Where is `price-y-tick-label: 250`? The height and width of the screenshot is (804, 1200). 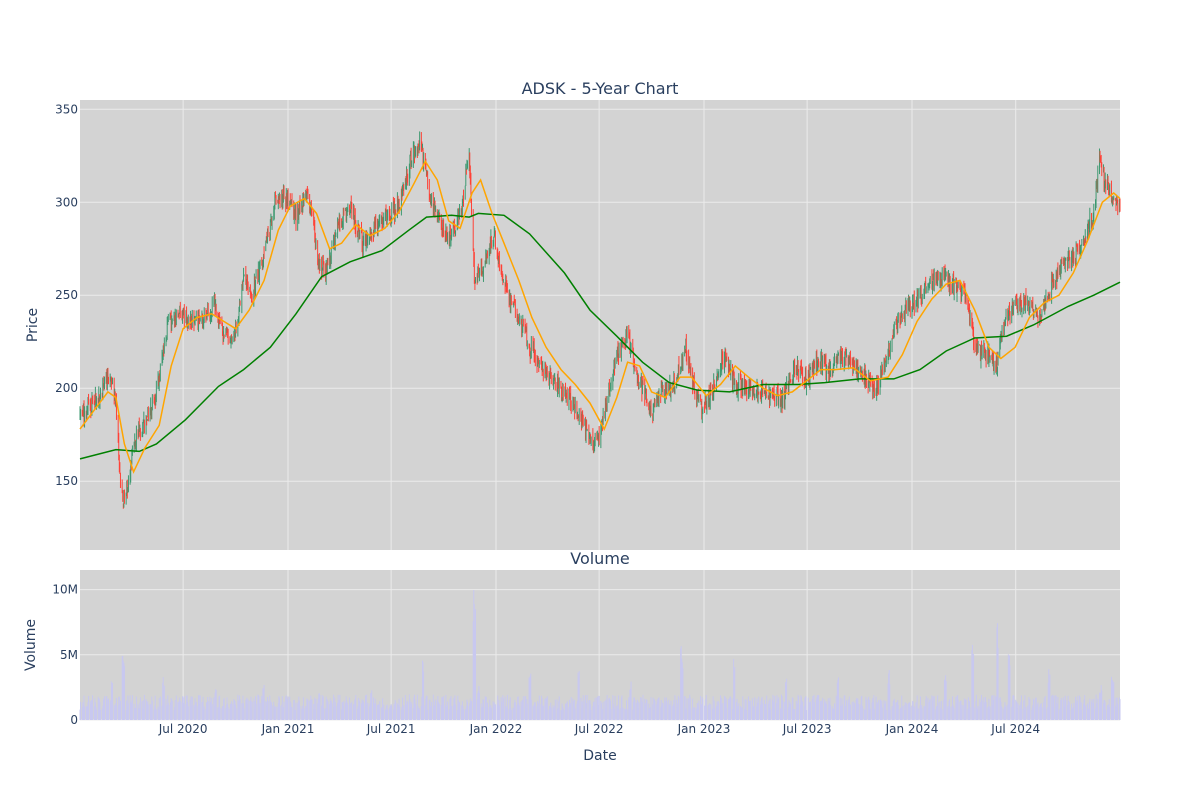 price-y-tick-label: 250 is located at coordinates (66, 295).